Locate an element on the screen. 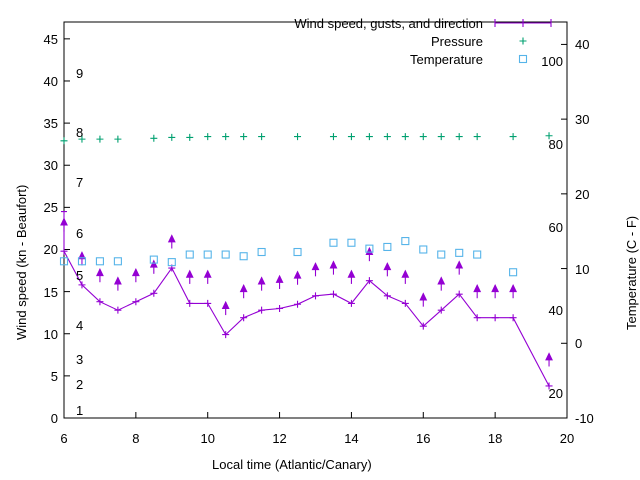 The image size is (640, 480). fahrenheit-label: 100 is located at coordinates (552, 61).